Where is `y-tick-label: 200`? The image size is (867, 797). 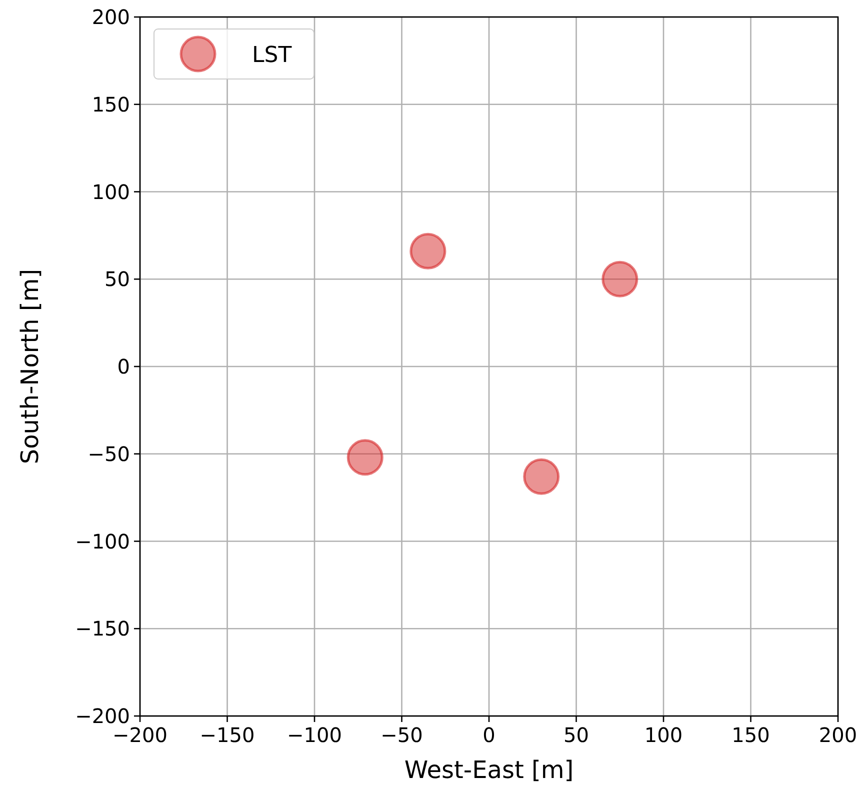 y-tick-label: 200 is located at coordinates (111, 17).